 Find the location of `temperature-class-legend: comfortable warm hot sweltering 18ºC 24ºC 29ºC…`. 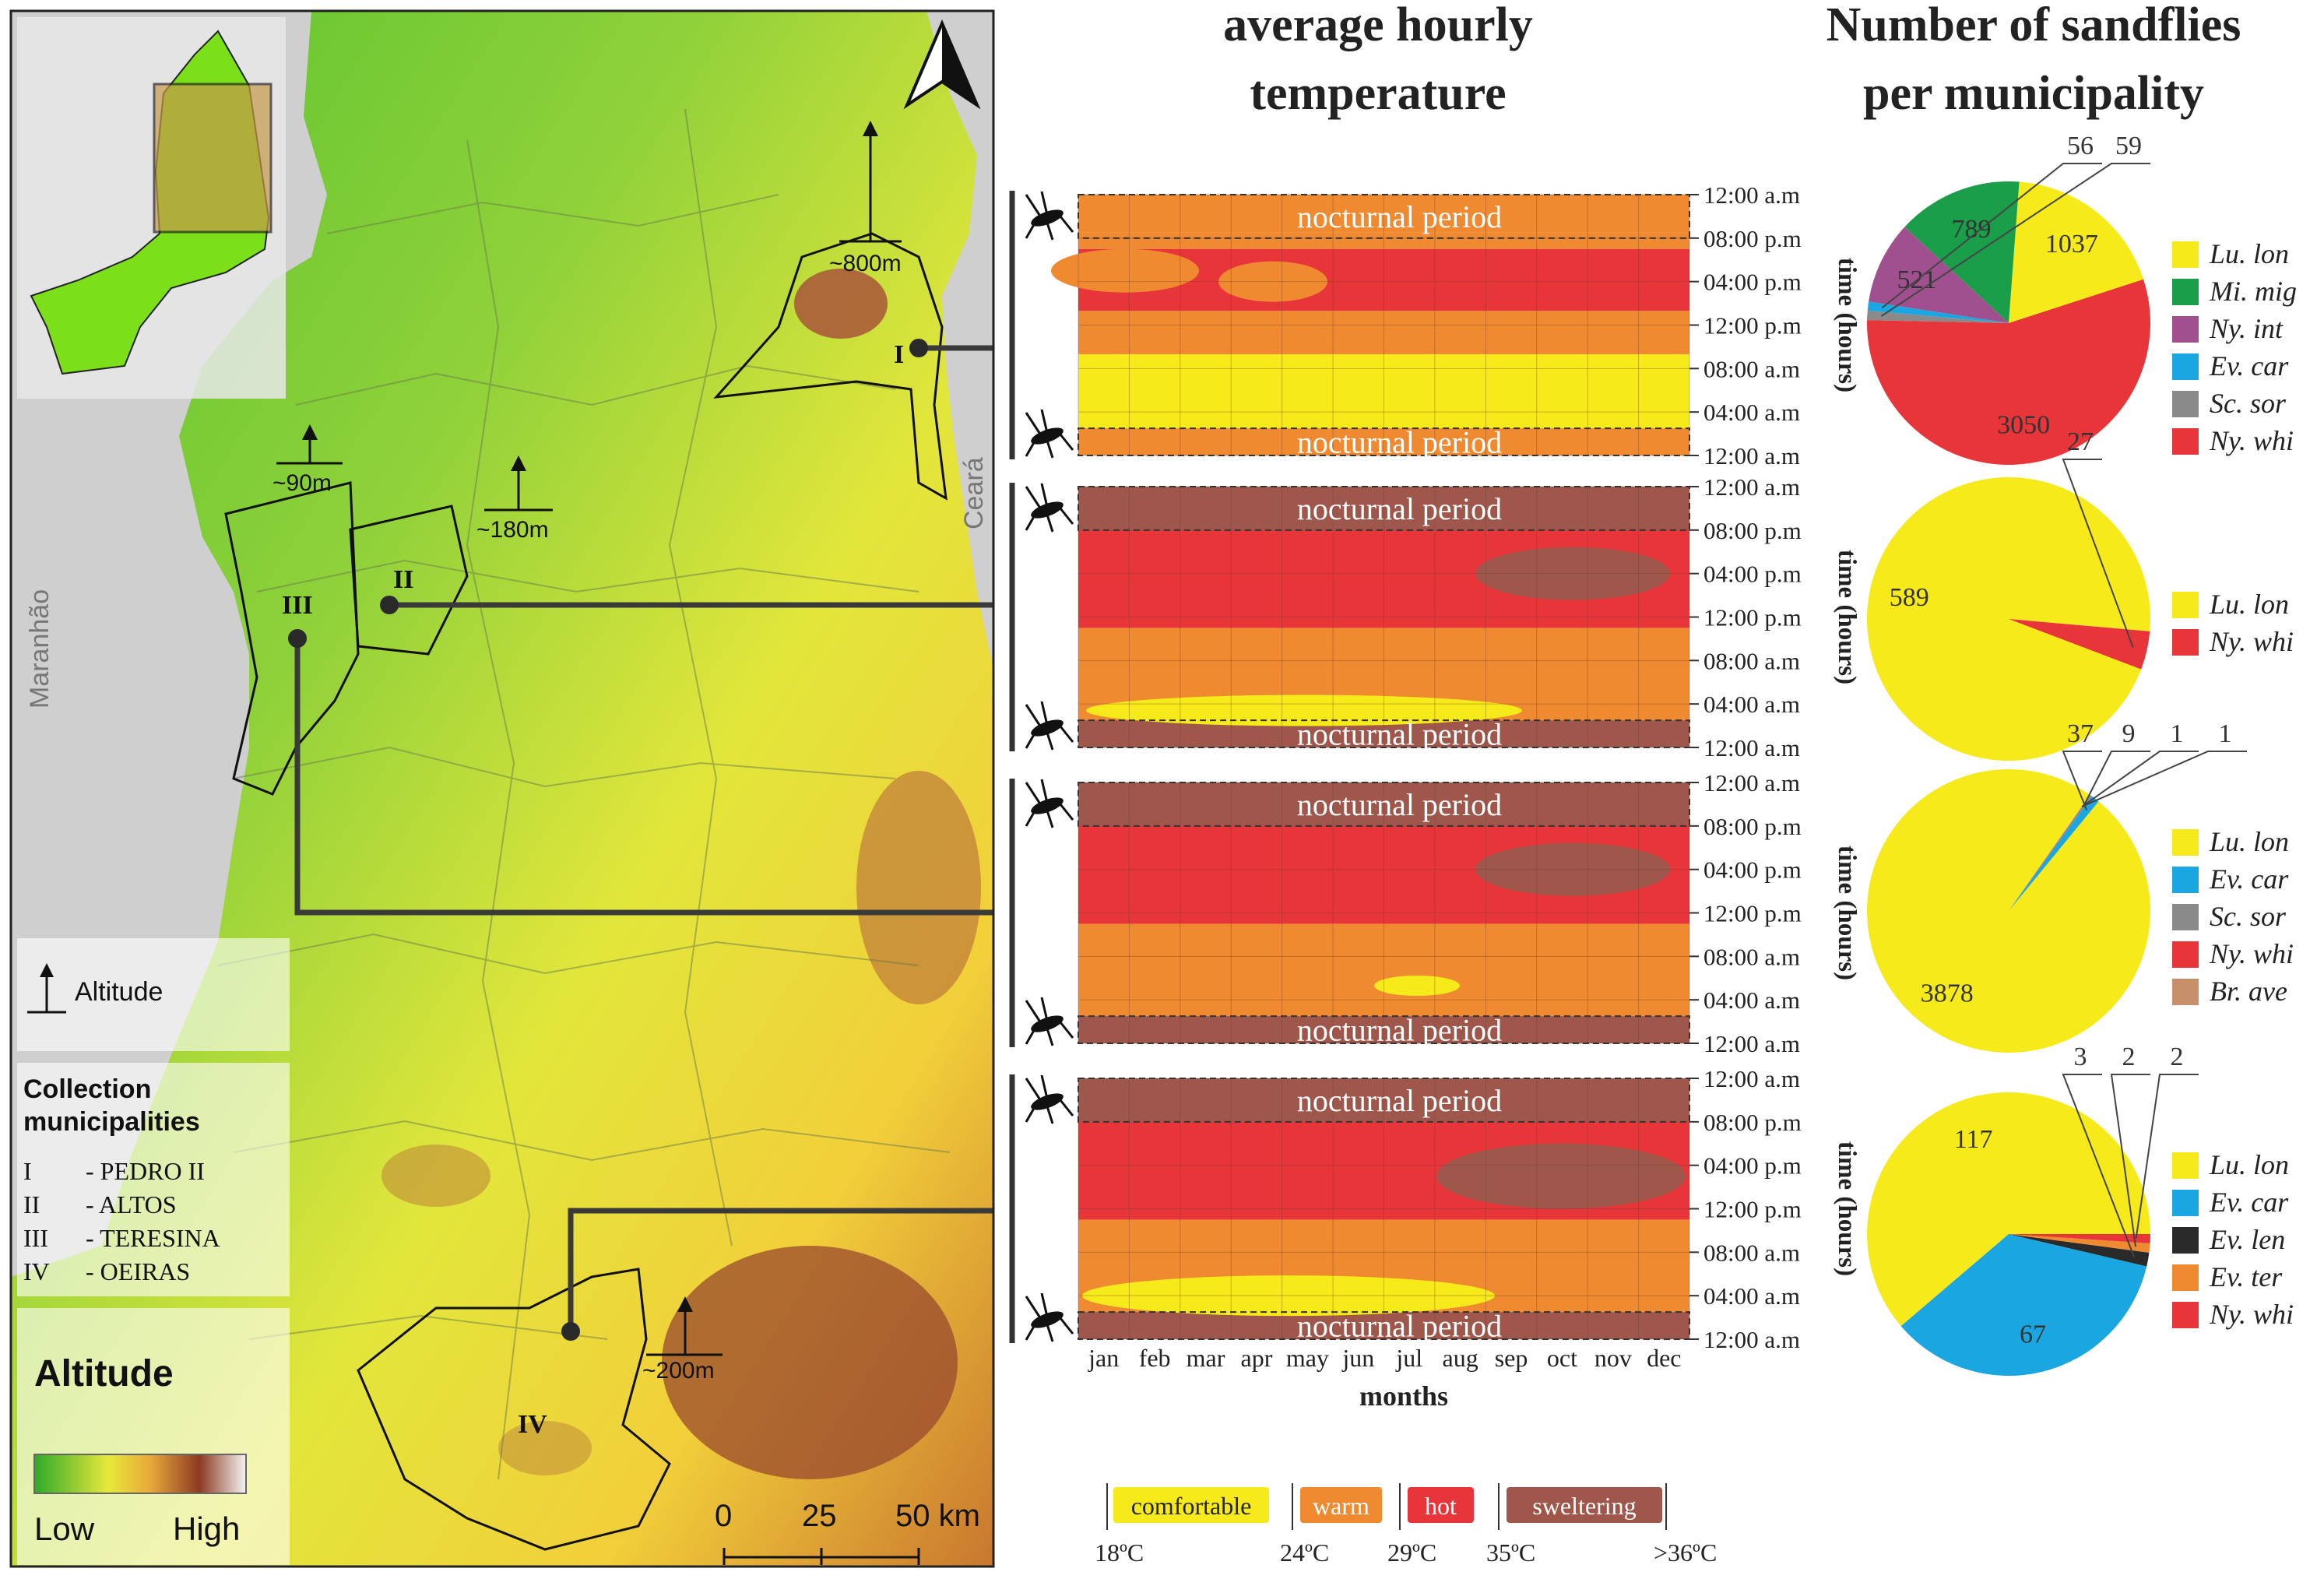

temperature-class-legend: comfortable warm hot sweltering 18ºC 24ºC 29ºC… is located at coordinates (1406, 1525).